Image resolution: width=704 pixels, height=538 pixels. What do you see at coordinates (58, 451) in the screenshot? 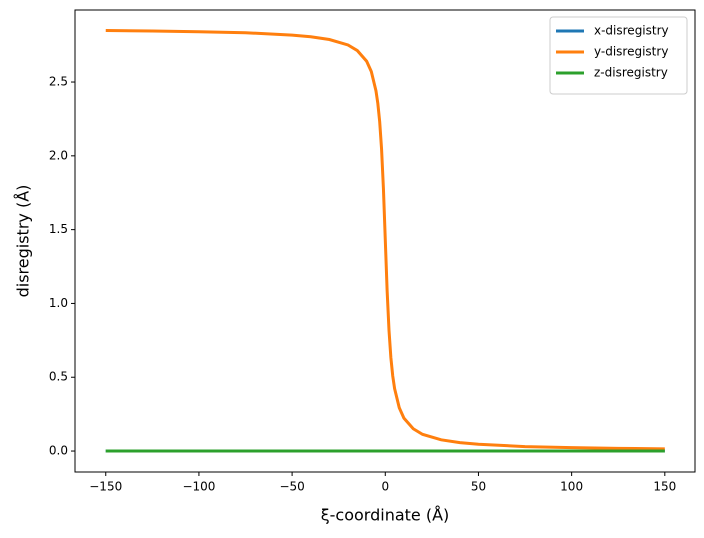
I see `y-tick-label: 0.0` at bounding box center [58, 451].